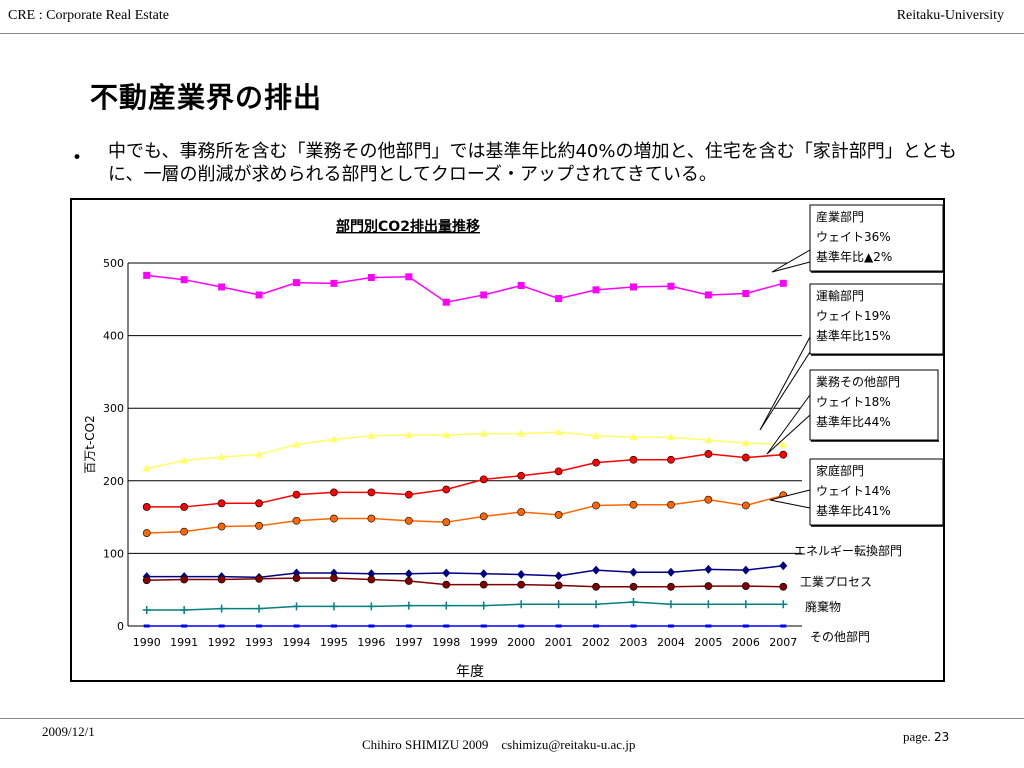 The height and width of the screenshot is (768, 1024). Describe the element at coordinates (465, 571) in the screenshot. I see `series-4-line` at that location.